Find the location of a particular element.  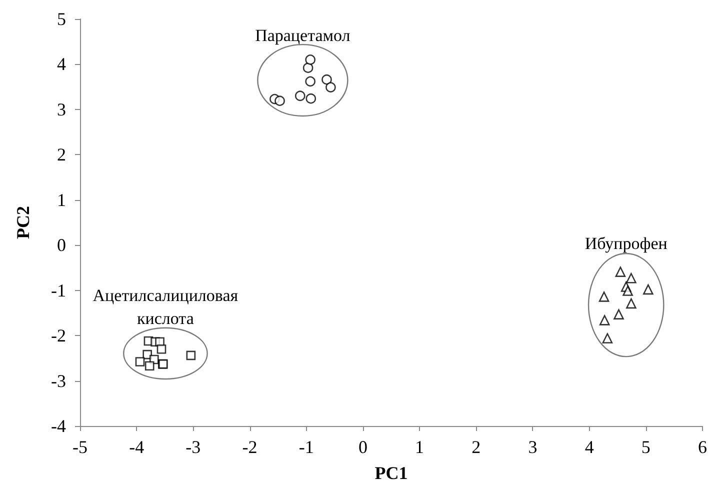

x-tick-label: 5 is located at coordinates (645, 447).